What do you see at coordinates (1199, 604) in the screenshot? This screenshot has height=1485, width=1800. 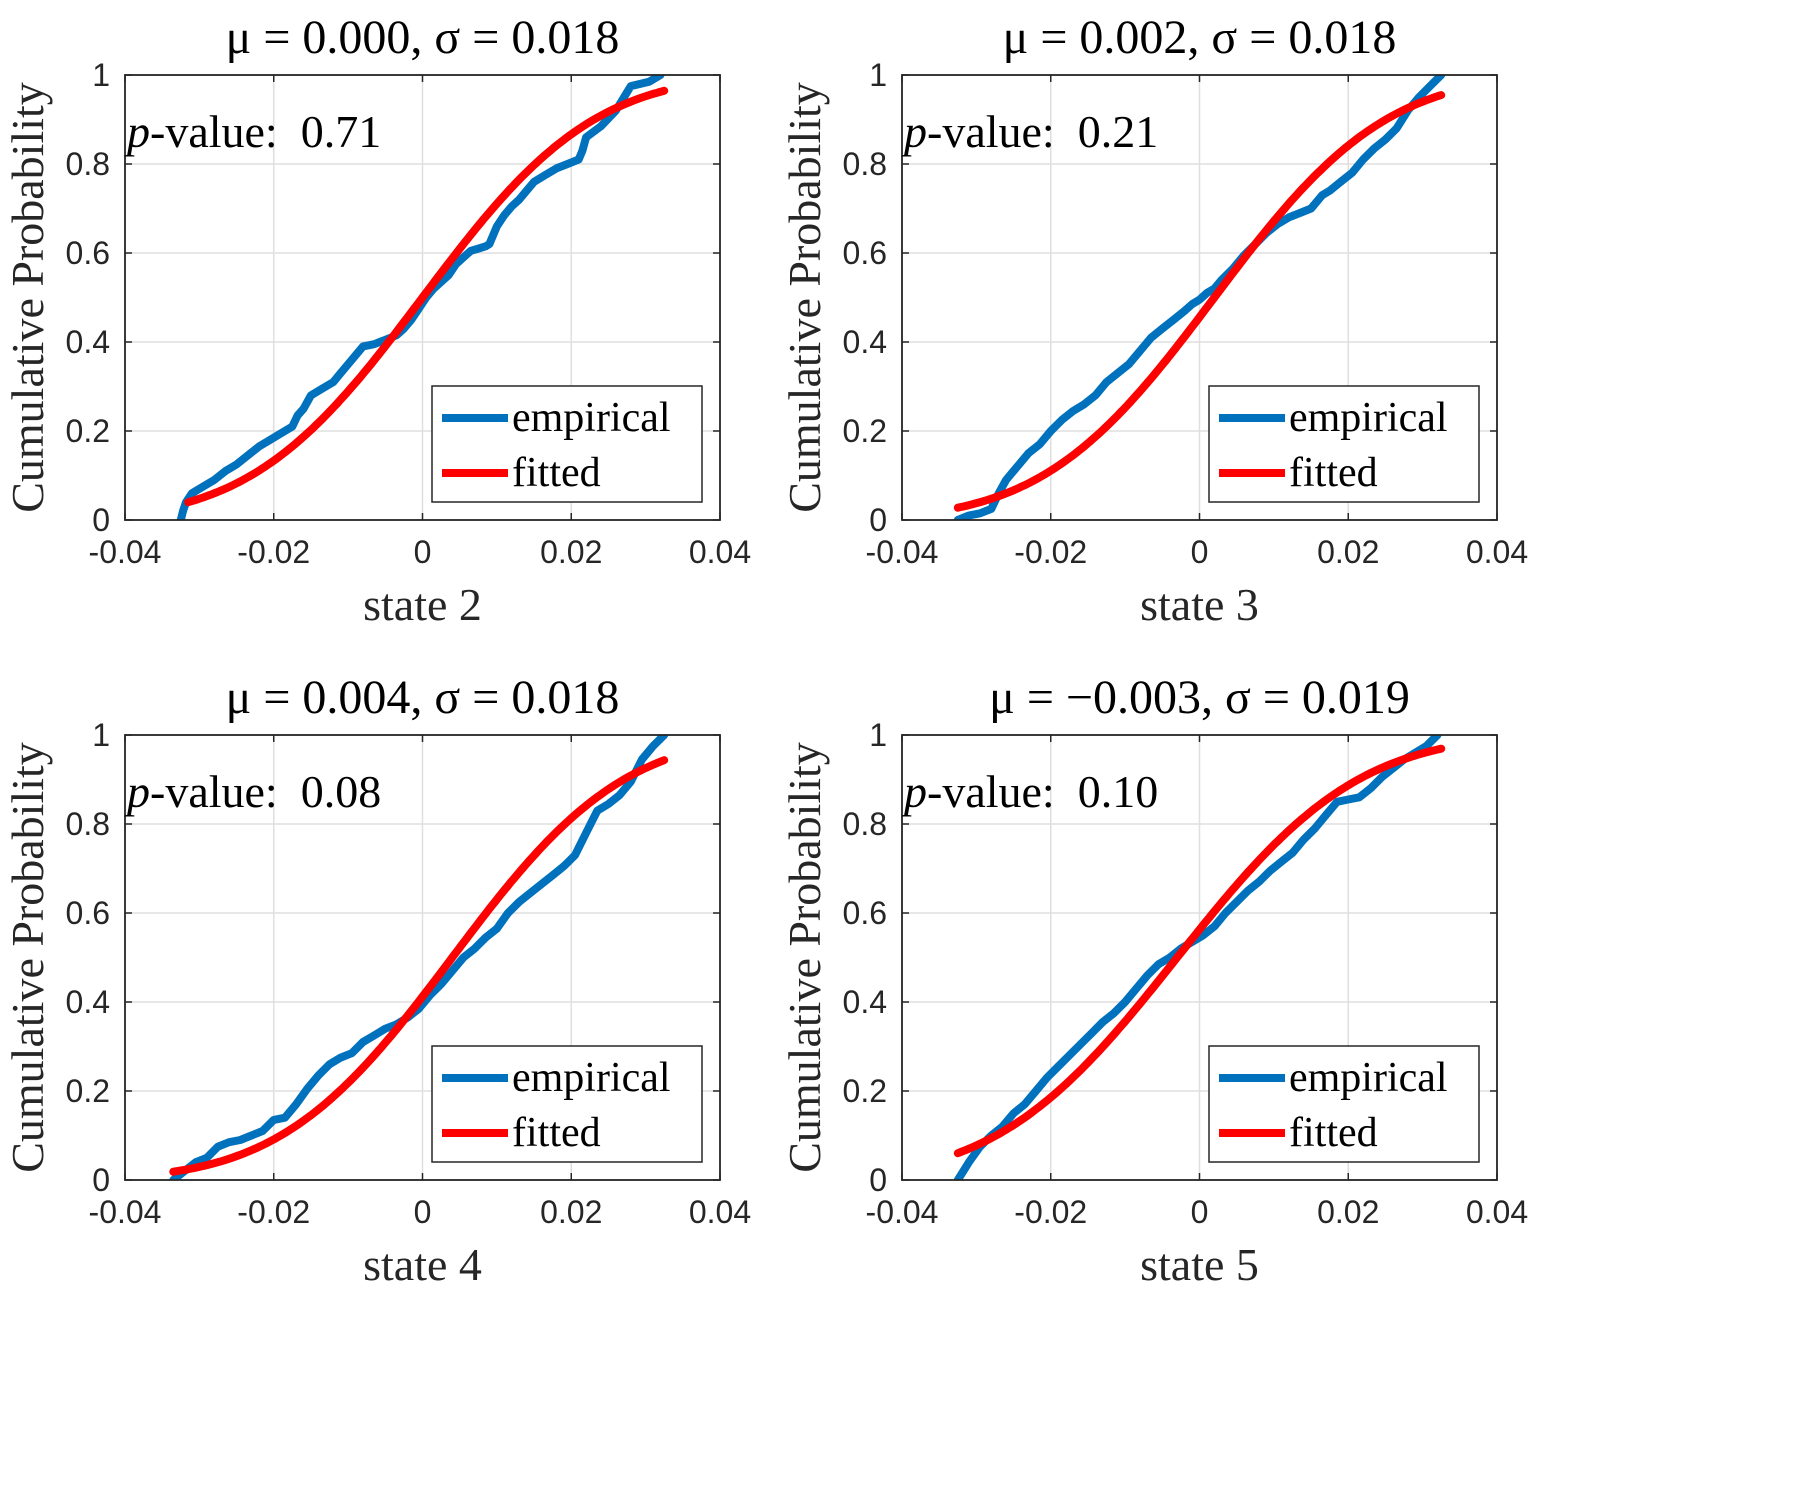 I see `x-axis-label: state 3` at bounding box center [1199, 604].